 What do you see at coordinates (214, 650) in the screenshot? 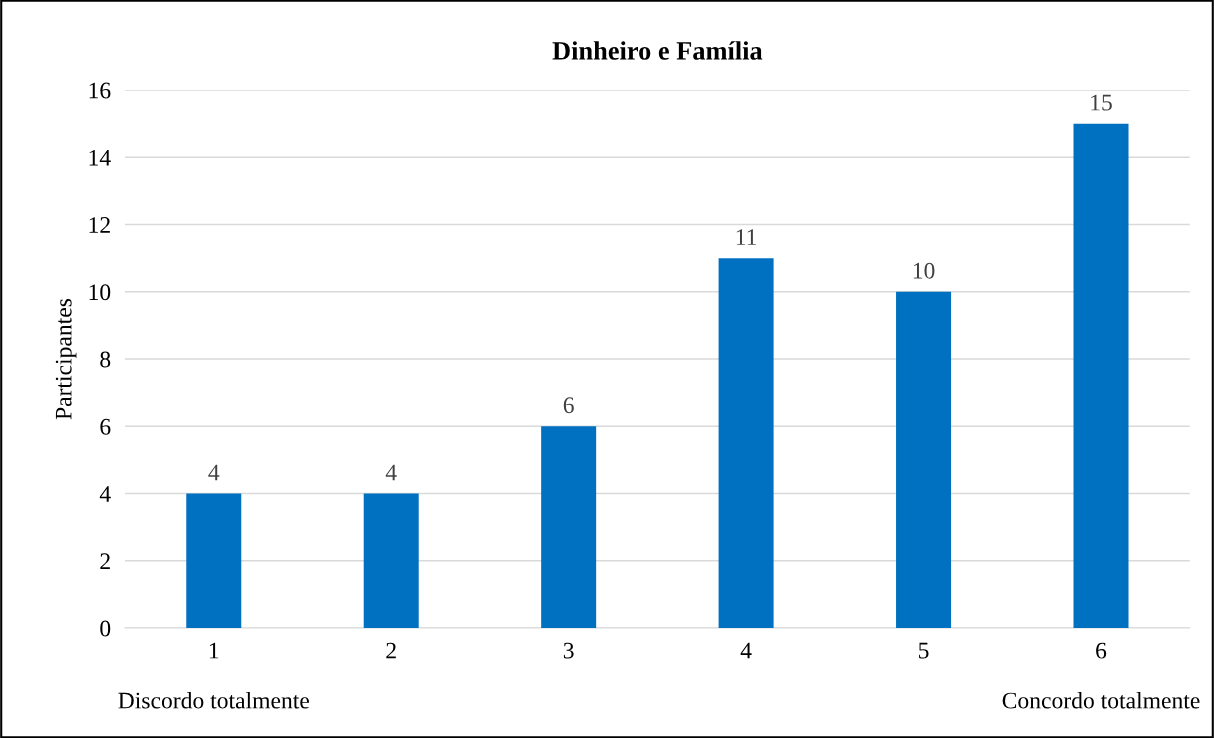
I see `x-tick-label: 1` at bounding box center [214, 650].